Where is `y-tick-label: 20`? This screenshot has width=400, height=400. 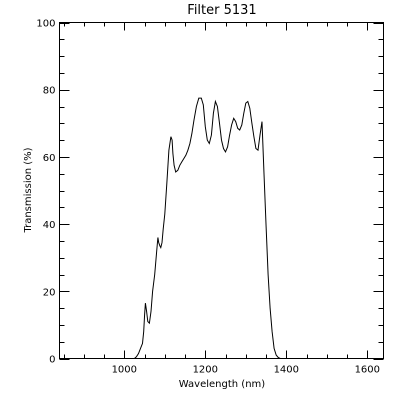
y-tick-label: 20 is located at coordinates (49, 292).